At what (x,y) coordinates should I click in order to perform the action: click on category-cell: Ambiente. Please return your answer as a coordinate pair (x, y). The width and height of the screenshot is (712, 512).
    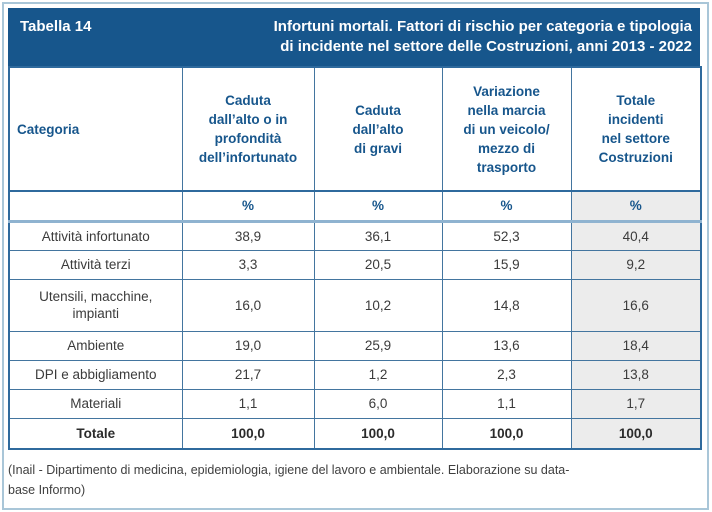
    Looking at the image, I should click on (95, 345).